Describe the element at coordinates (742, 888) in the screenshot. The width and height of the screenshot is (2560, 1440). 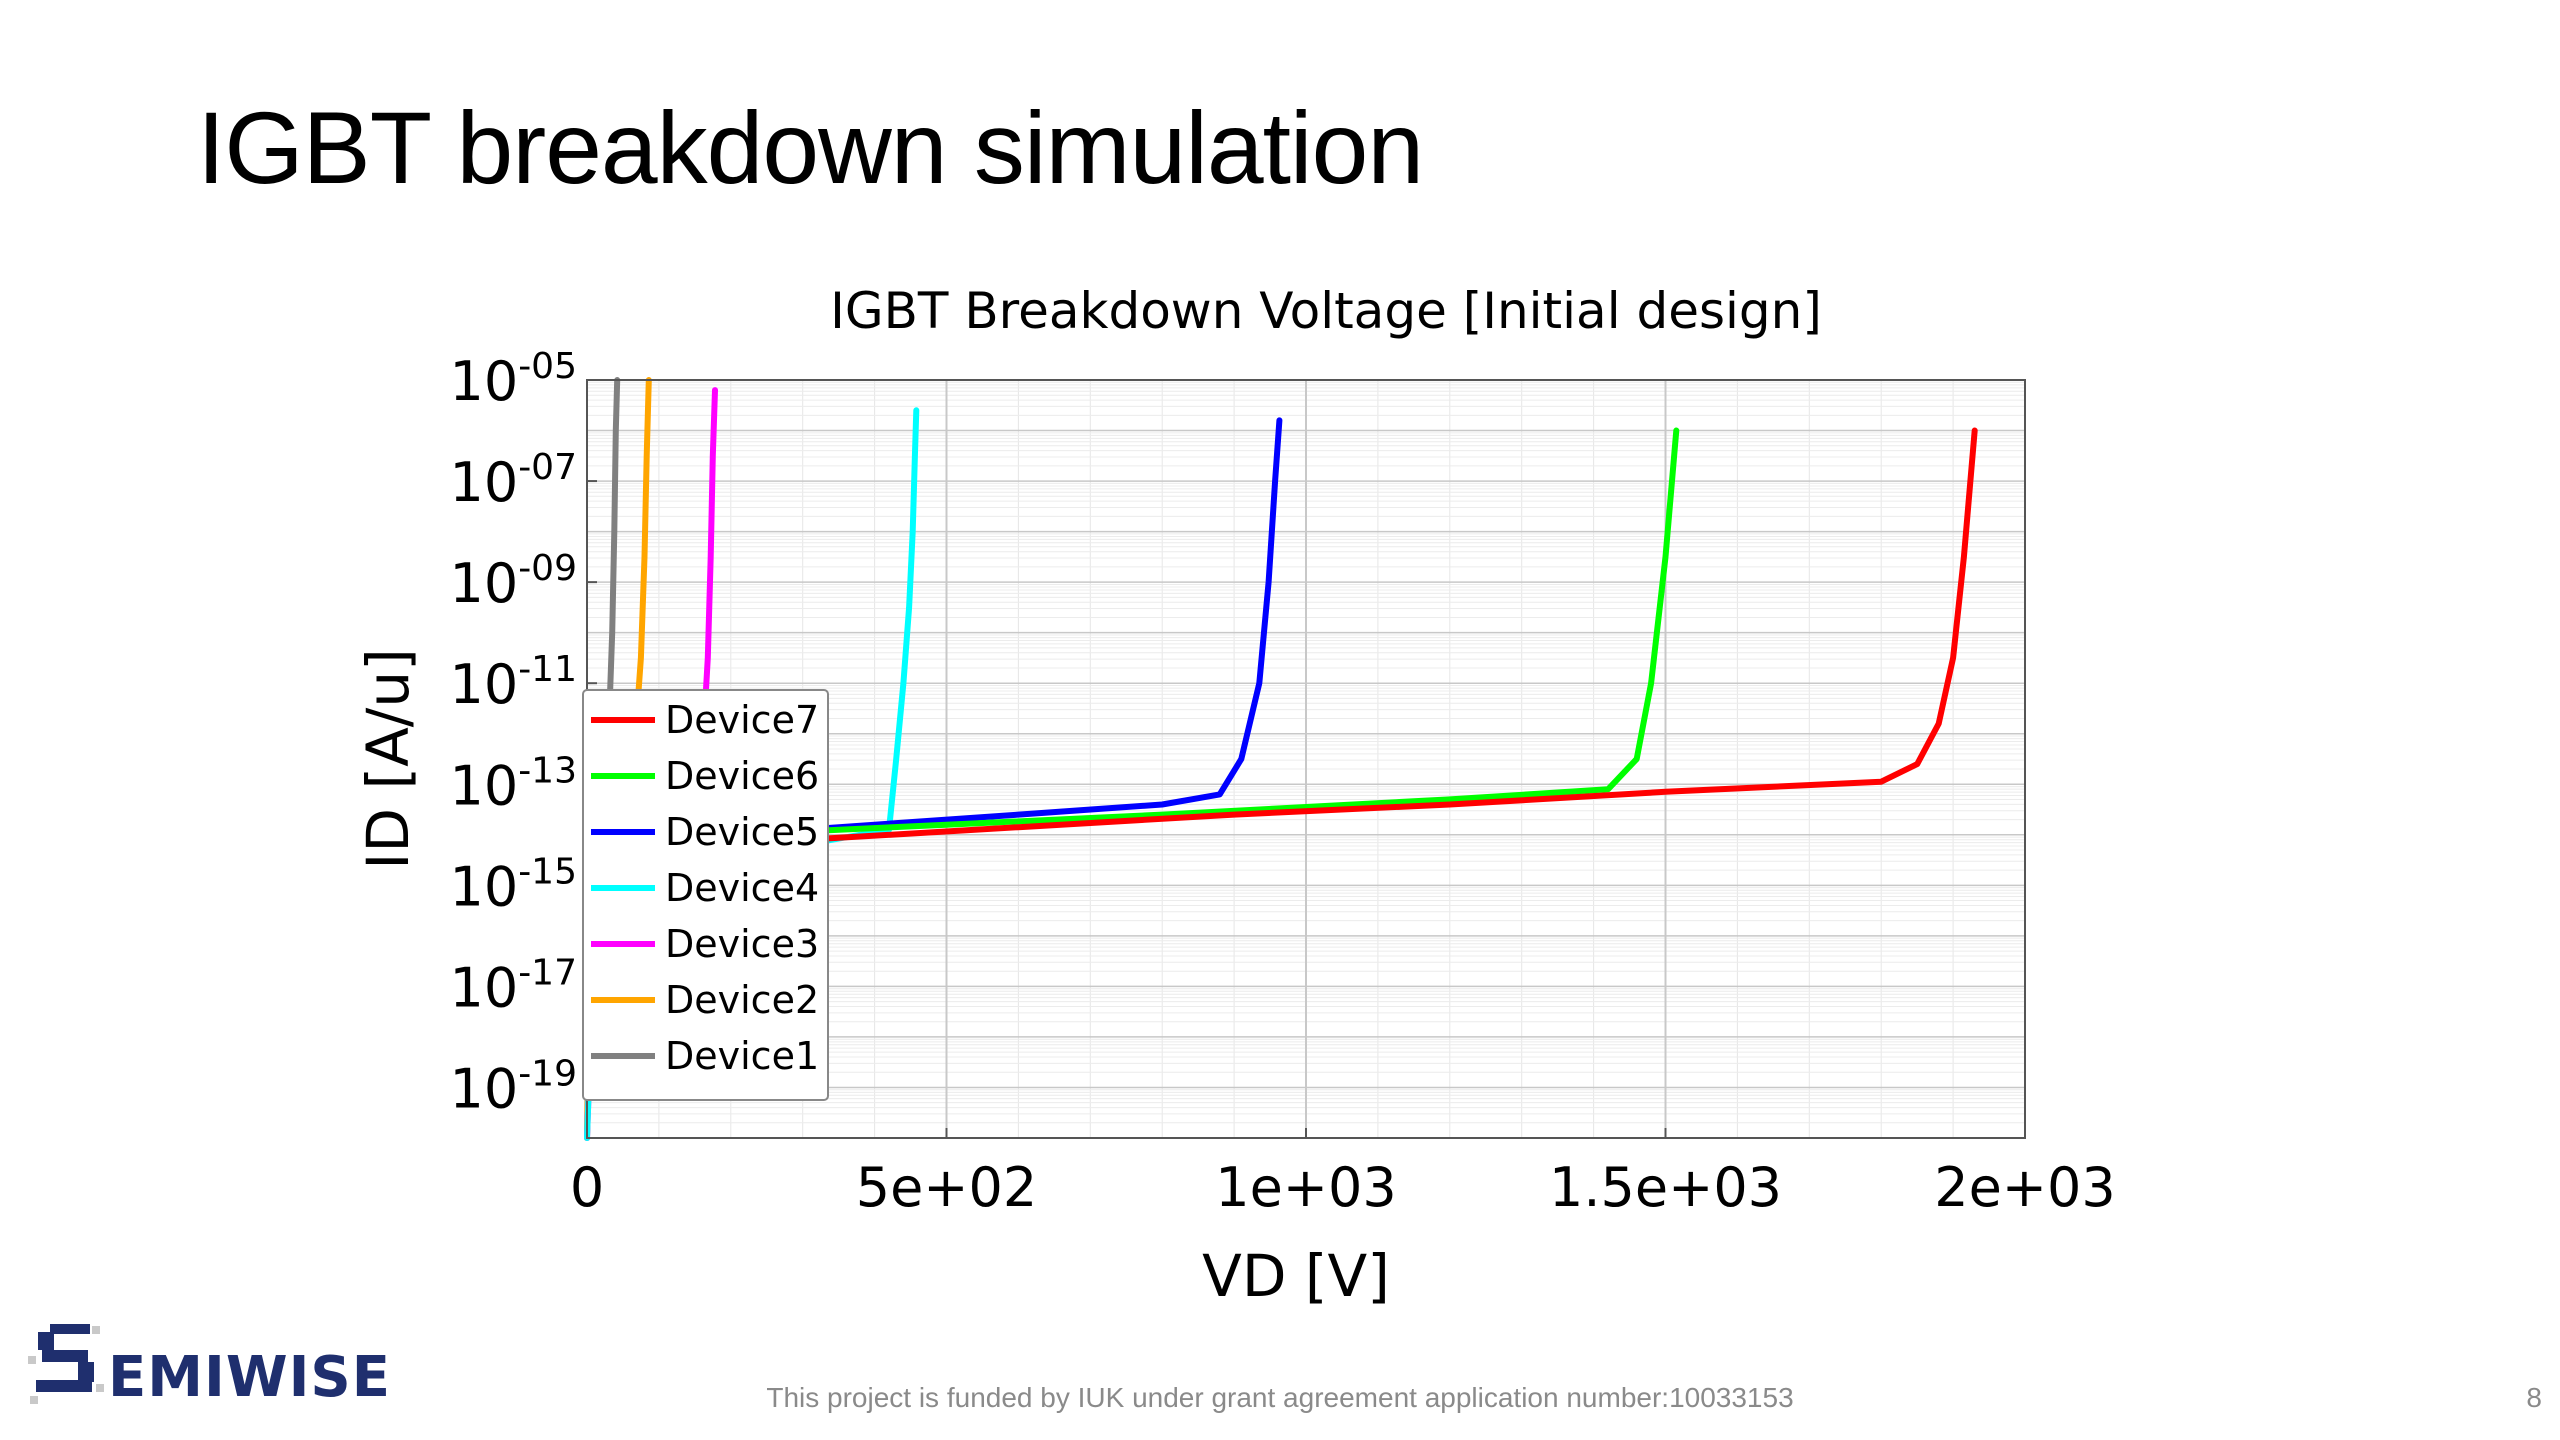
I see `legend-label-device4: Device4` at that location.